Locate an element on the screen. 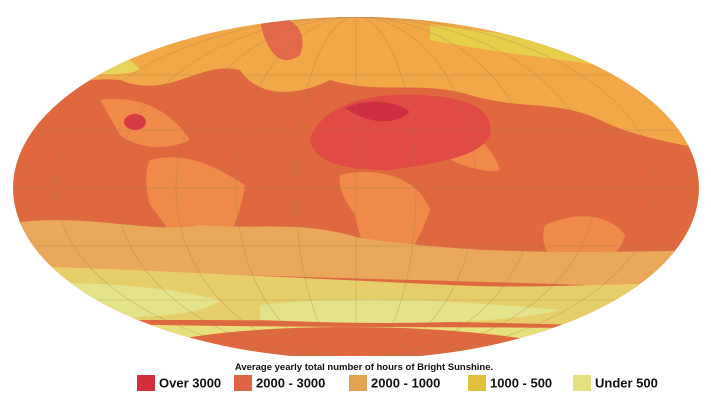 Image resolution: width=711 pixels, height=403 pixels. legend-label: Under 500 is located at coordinates (626, 382).